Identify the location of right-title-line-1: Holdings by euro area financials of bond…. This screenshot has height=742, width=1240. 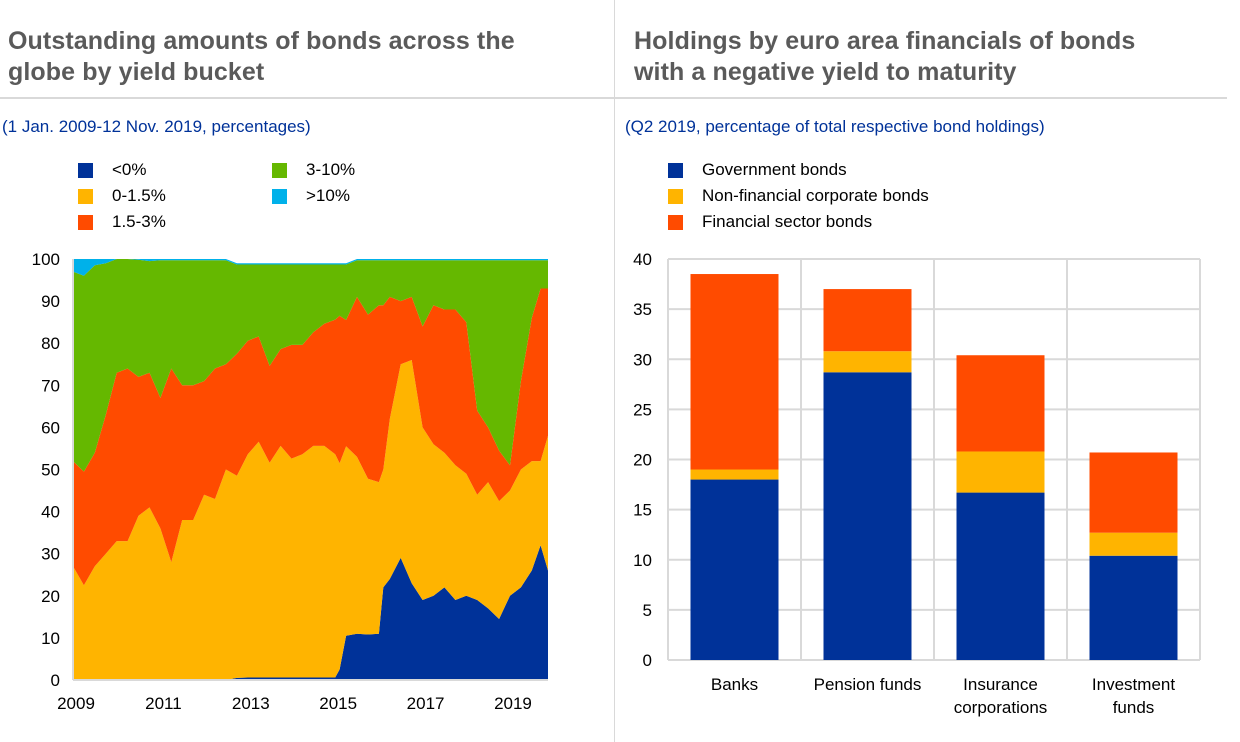
(885, 41).